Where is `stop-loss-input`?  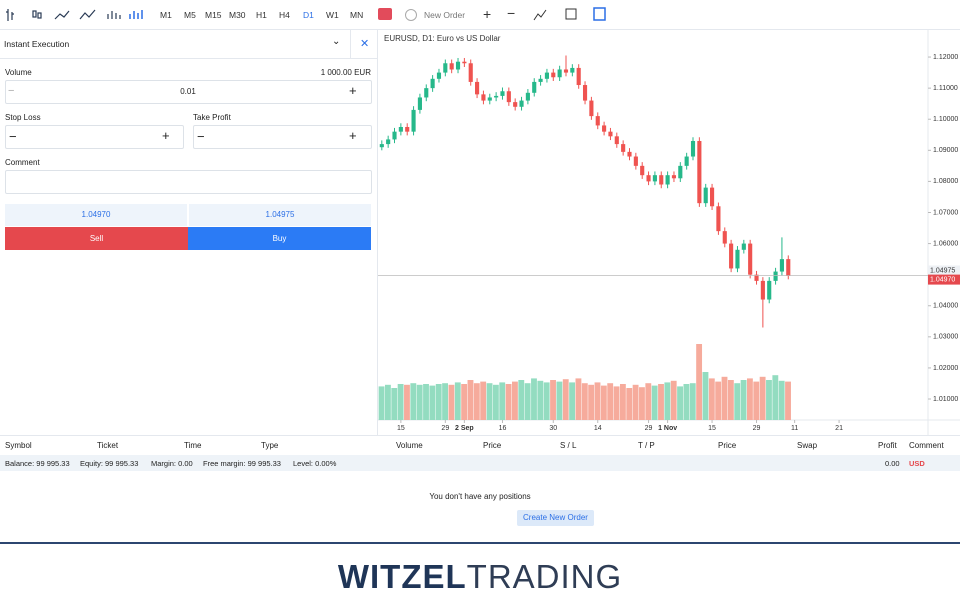
stop-loss-input is located at coordinates (94, 137).